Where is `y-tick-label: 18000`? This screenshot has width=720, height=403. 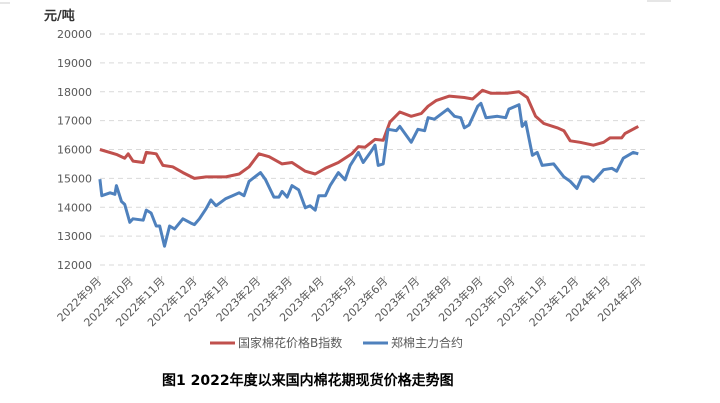
y-tick-label: 18000 is located at coordinates (74, 92).